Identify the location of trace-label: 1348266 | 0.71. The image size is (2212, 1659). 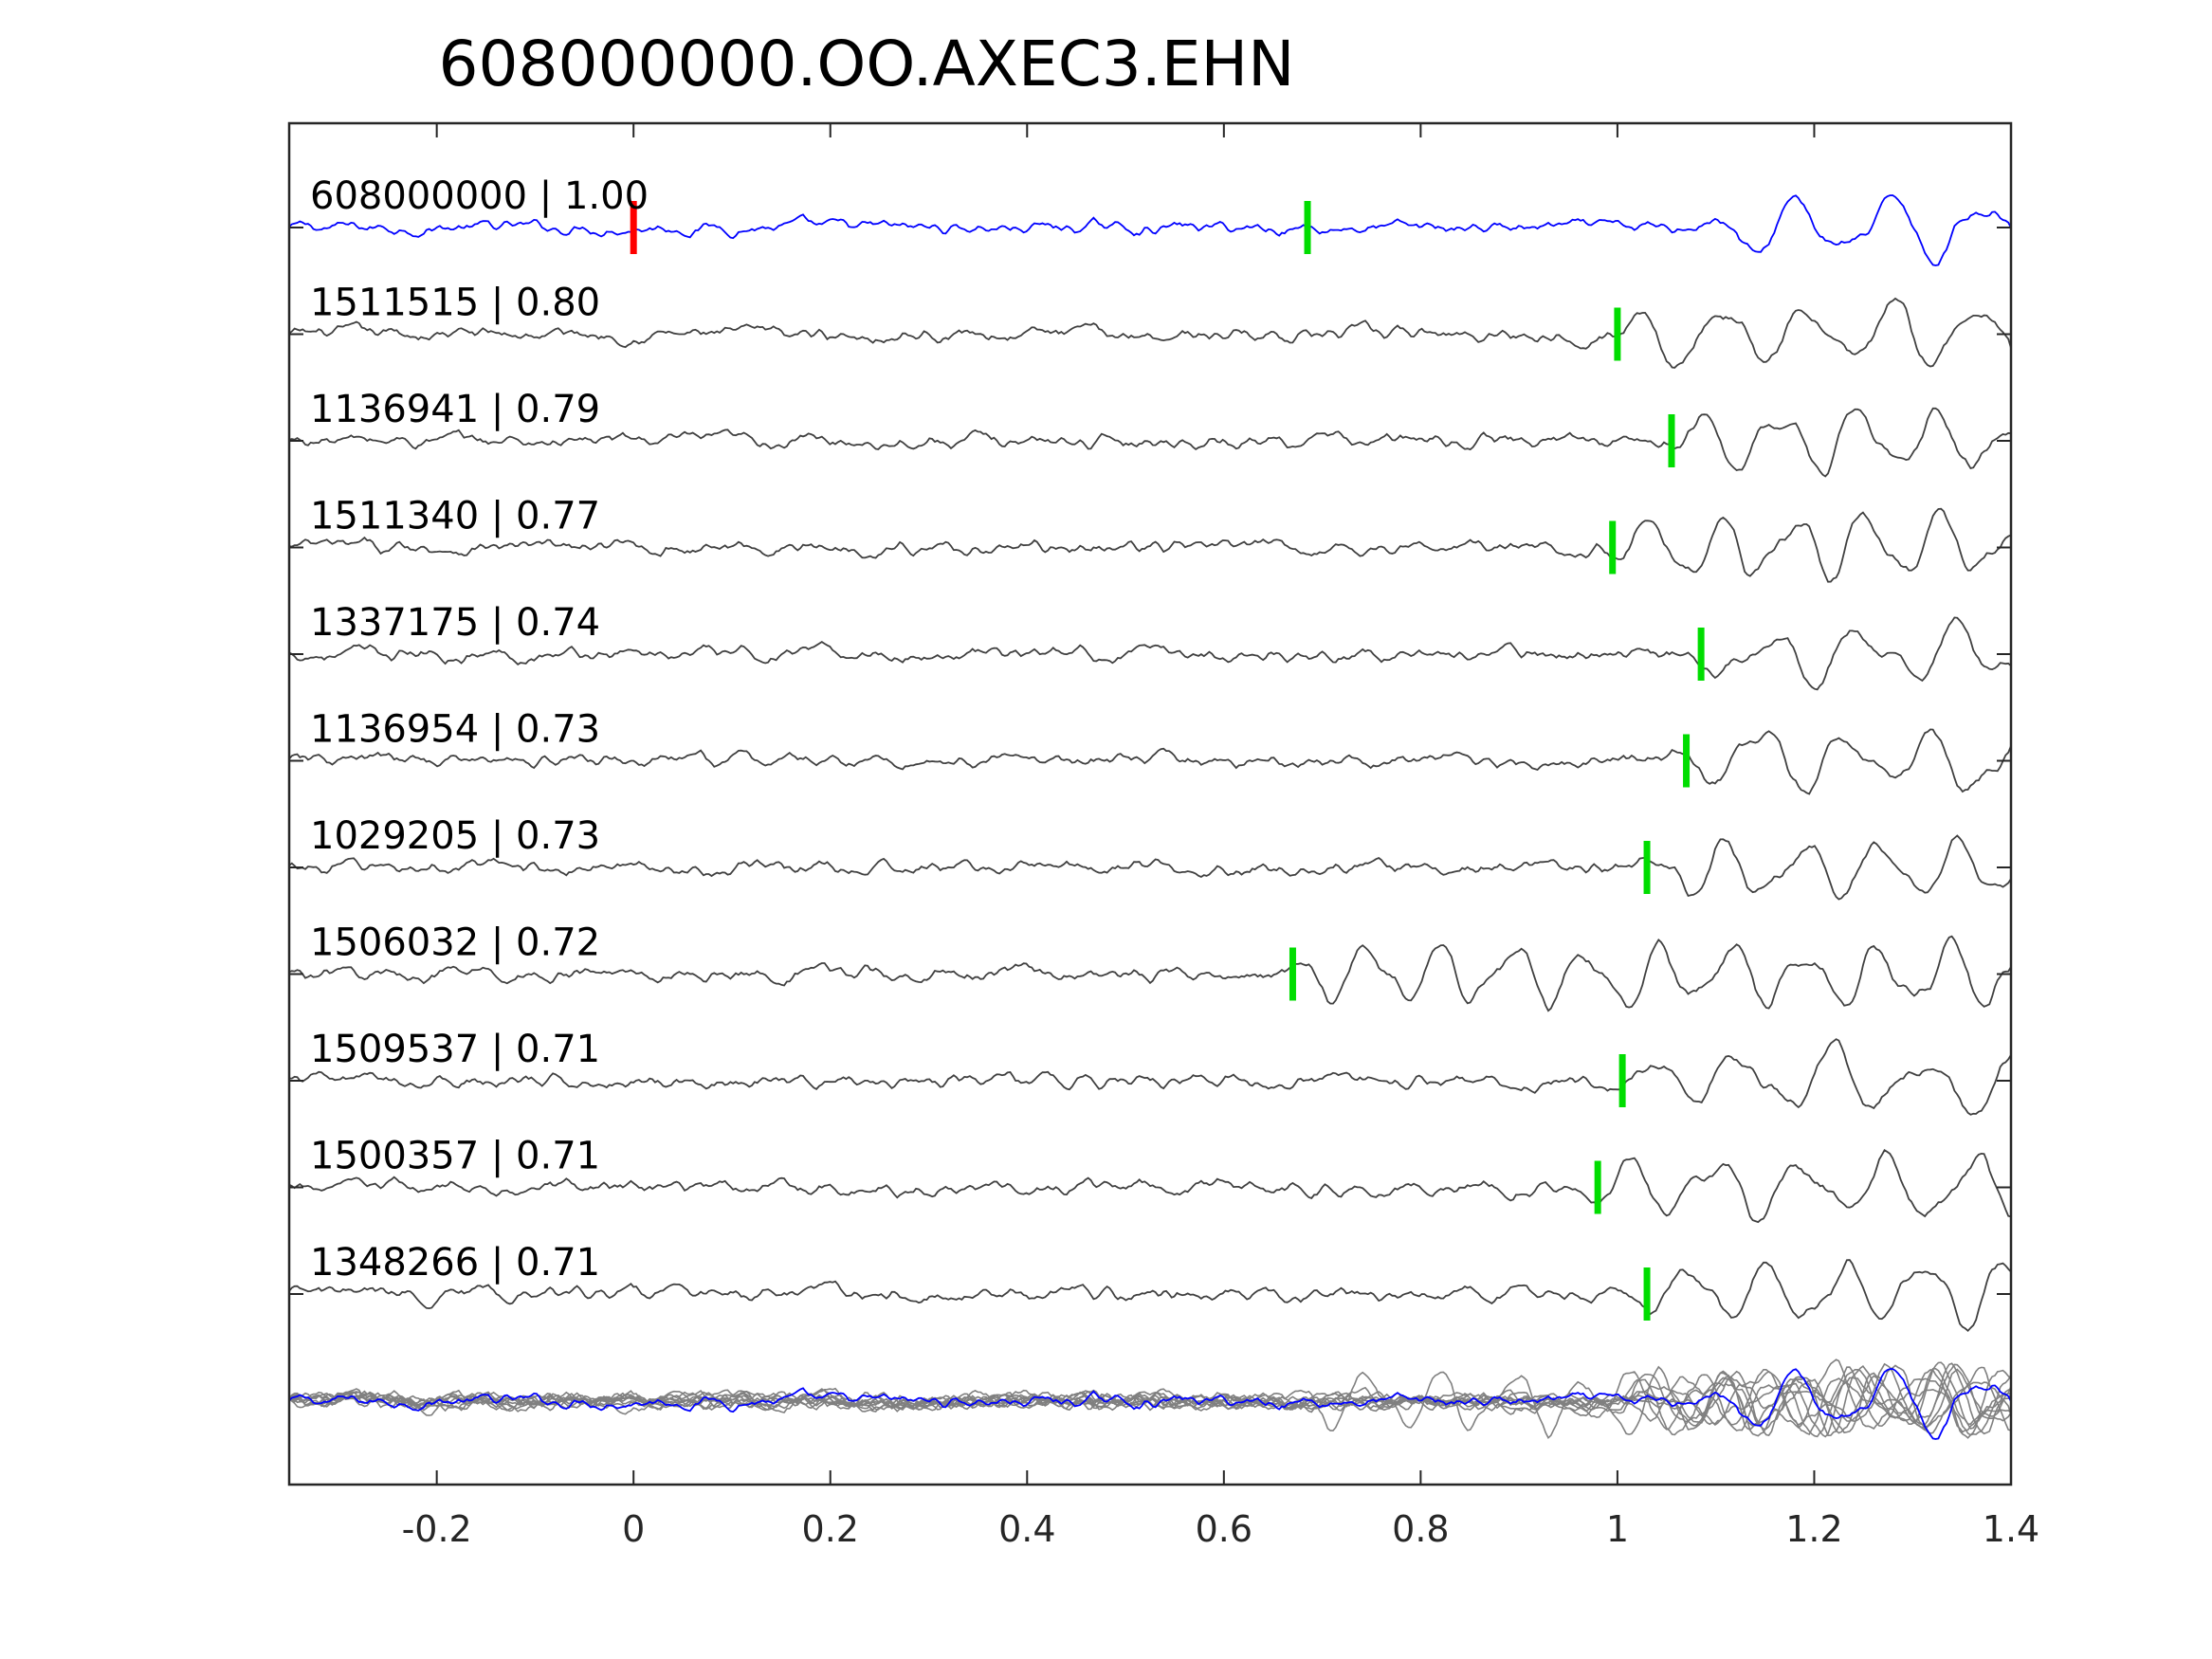
(455, 1263).